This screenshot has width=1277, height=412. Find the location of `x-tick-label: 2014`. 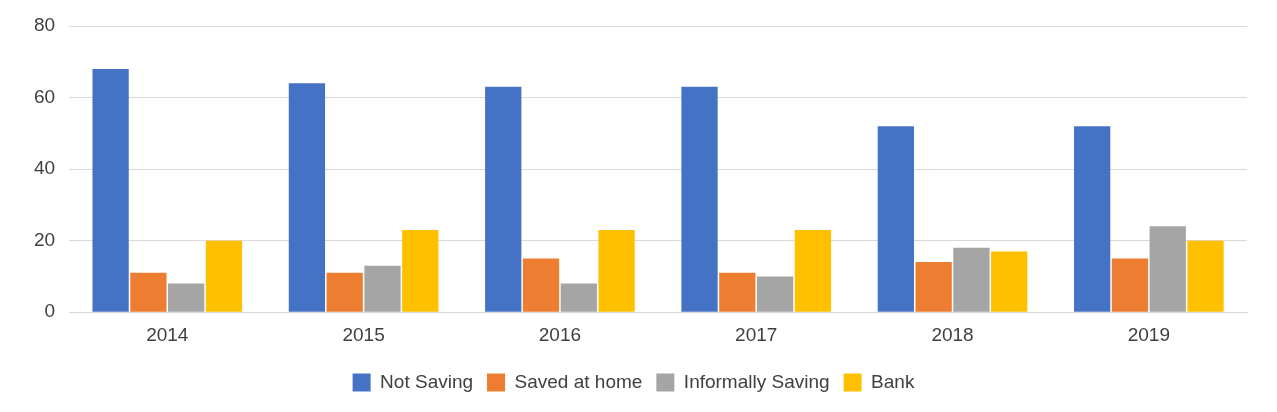

x-tick-label: 2014 is located at coordinates (167, 334).